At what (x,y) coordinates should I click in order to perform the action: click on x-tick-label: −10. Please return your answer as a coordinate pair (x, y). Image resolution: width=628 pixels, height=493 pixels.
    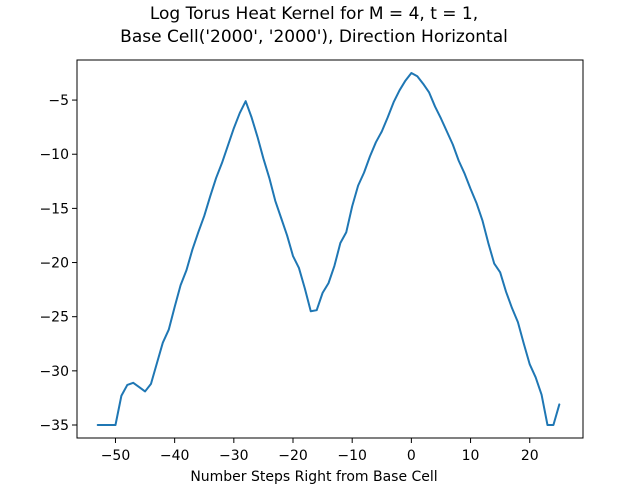
    Looking at the image, I should click on (352, 456).